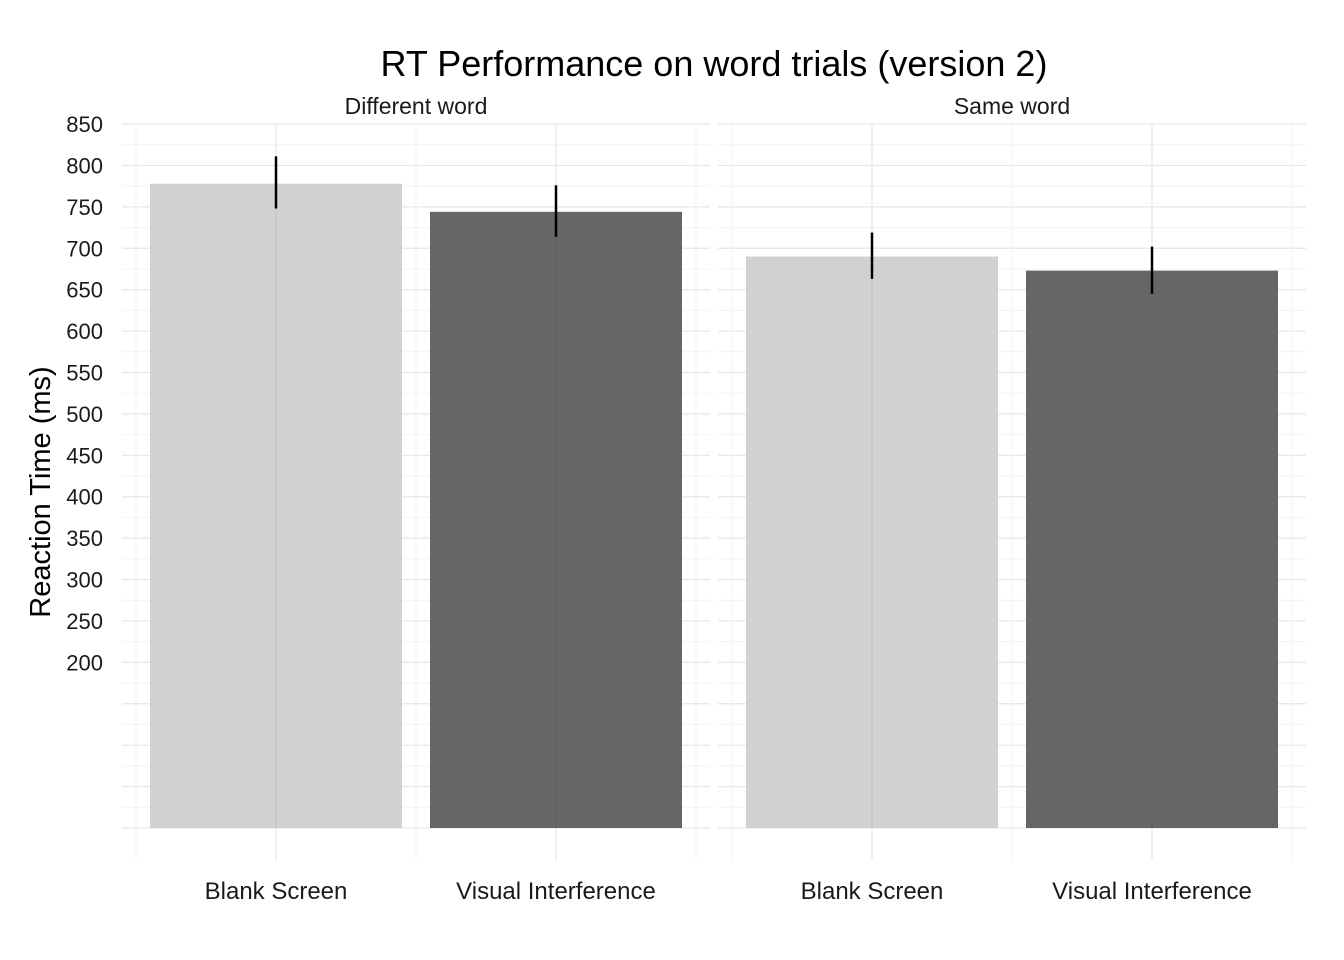 The width and height of the screenshot is (1344, 960). What do you see at coordinates (84, 207) in the screenshot?
I see `y-tick-label: 750` at bounding box center [84, 207].